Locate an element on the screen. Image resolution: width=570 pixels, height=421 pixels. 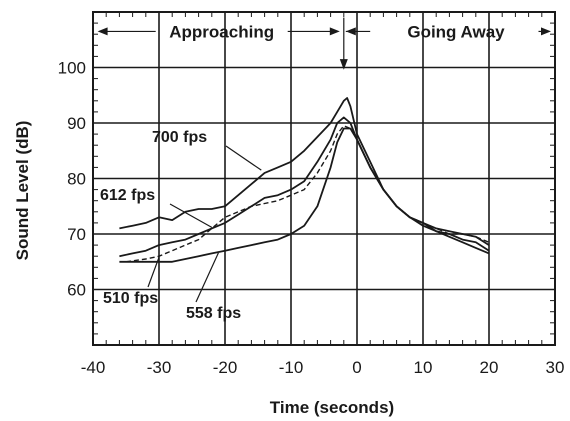
y-tick-label: 80 is located at coordinates (76, 179).